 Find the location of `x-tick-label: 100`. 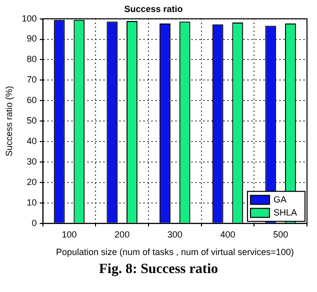

x-tick-label: 100 is located at coordinates (69, 234).